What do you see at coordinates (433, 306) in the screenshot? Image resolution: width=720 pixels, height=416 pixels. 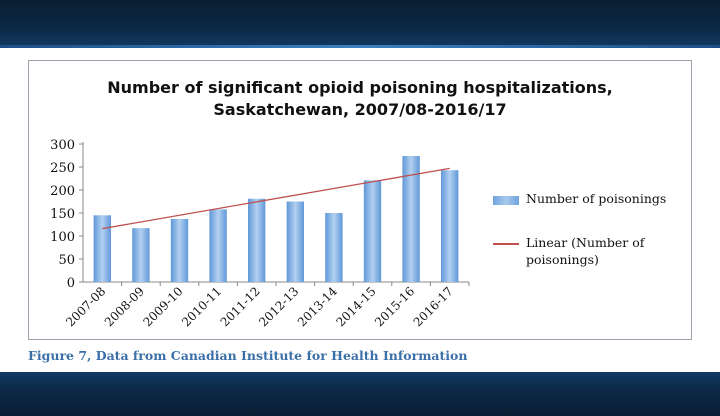 I see `x-tick-label: 2016-17` at bounding box center [433, 306].